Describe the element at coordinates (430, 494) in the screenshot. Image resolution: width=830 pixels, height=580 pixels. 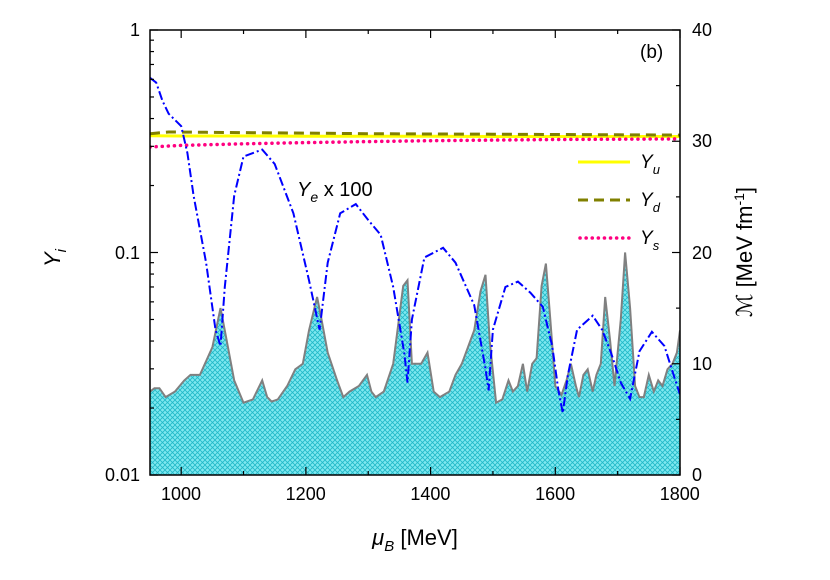
I see `x-tick-label-2: 1400` at that location.